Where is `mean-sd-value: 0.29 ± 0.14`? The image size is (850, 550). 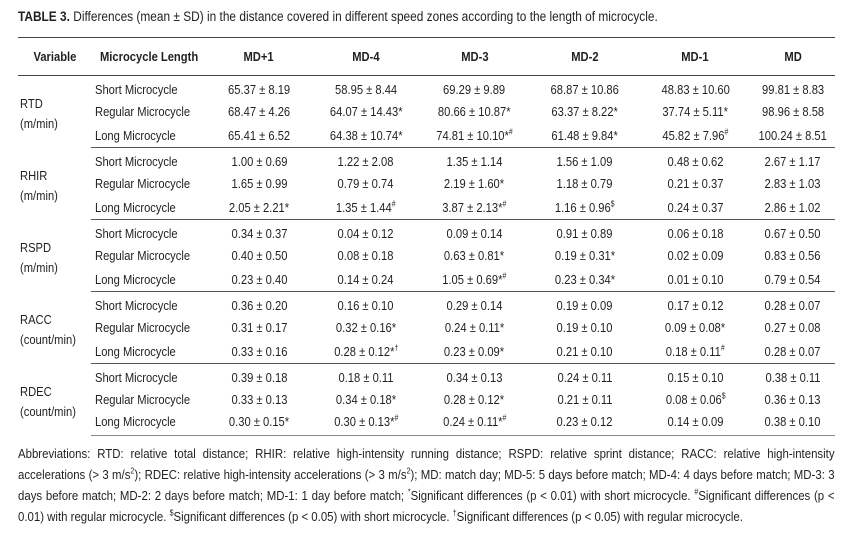
mean-sd-value: 0.29 ± 0.14 is located at coordinates (474, 306).